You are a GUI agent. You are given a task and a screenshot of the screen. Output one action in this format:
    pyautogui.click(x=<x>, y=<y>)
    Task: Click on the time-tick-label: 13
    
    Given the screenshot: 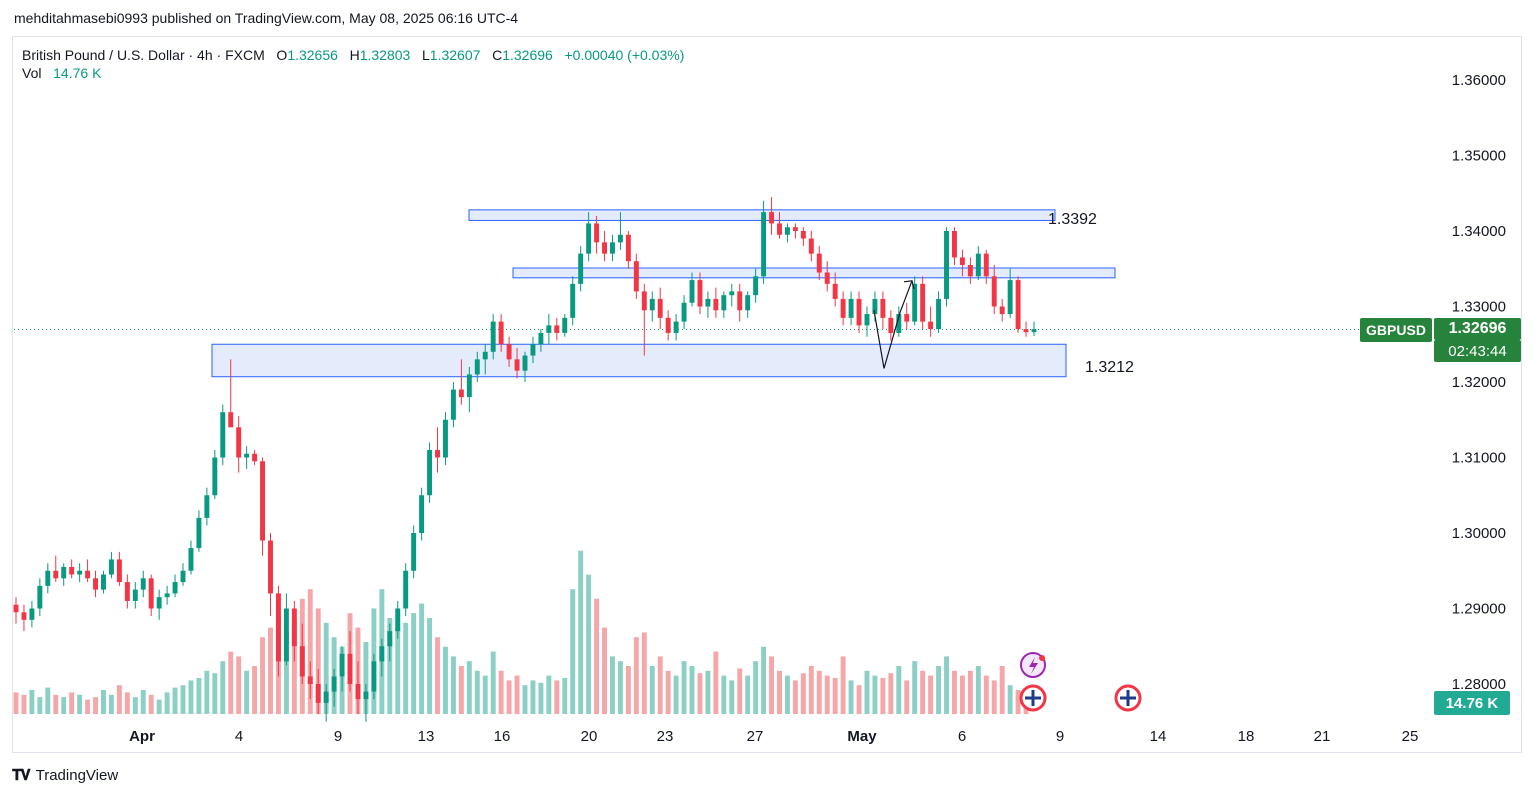 What is the action you would take?
    pyautogui.click(x=426, y=736)
    